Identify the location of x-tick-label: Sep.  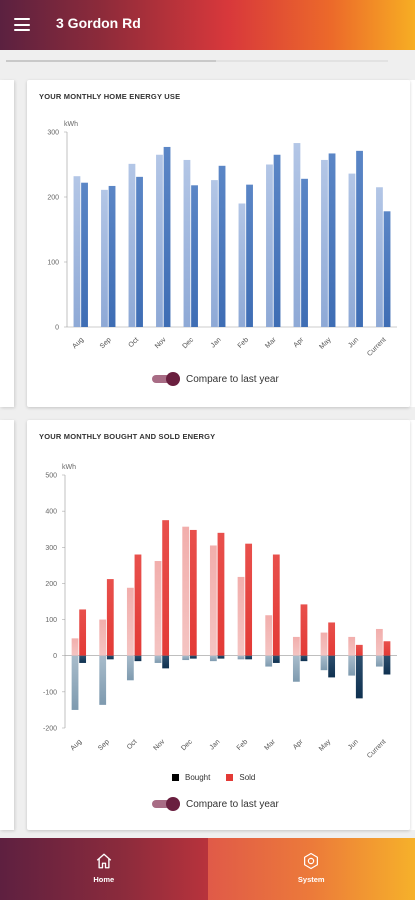
(106, 343).